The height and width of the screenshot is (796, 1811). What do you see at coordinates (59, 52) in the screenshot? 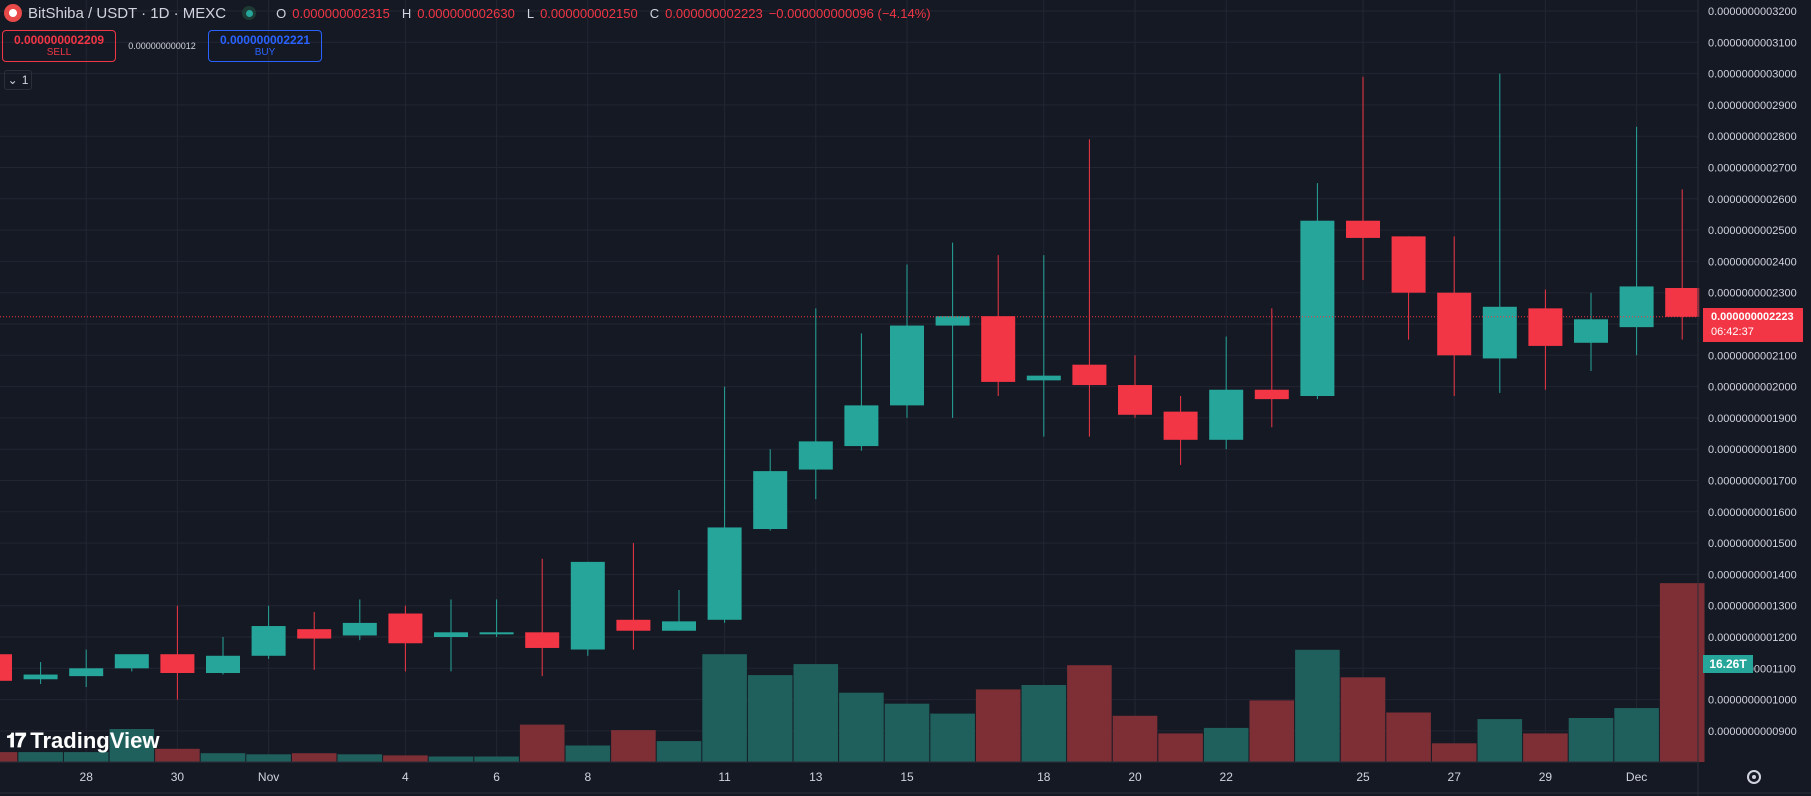
I see `sell-label: SELL` at bounding box center [59, 52].